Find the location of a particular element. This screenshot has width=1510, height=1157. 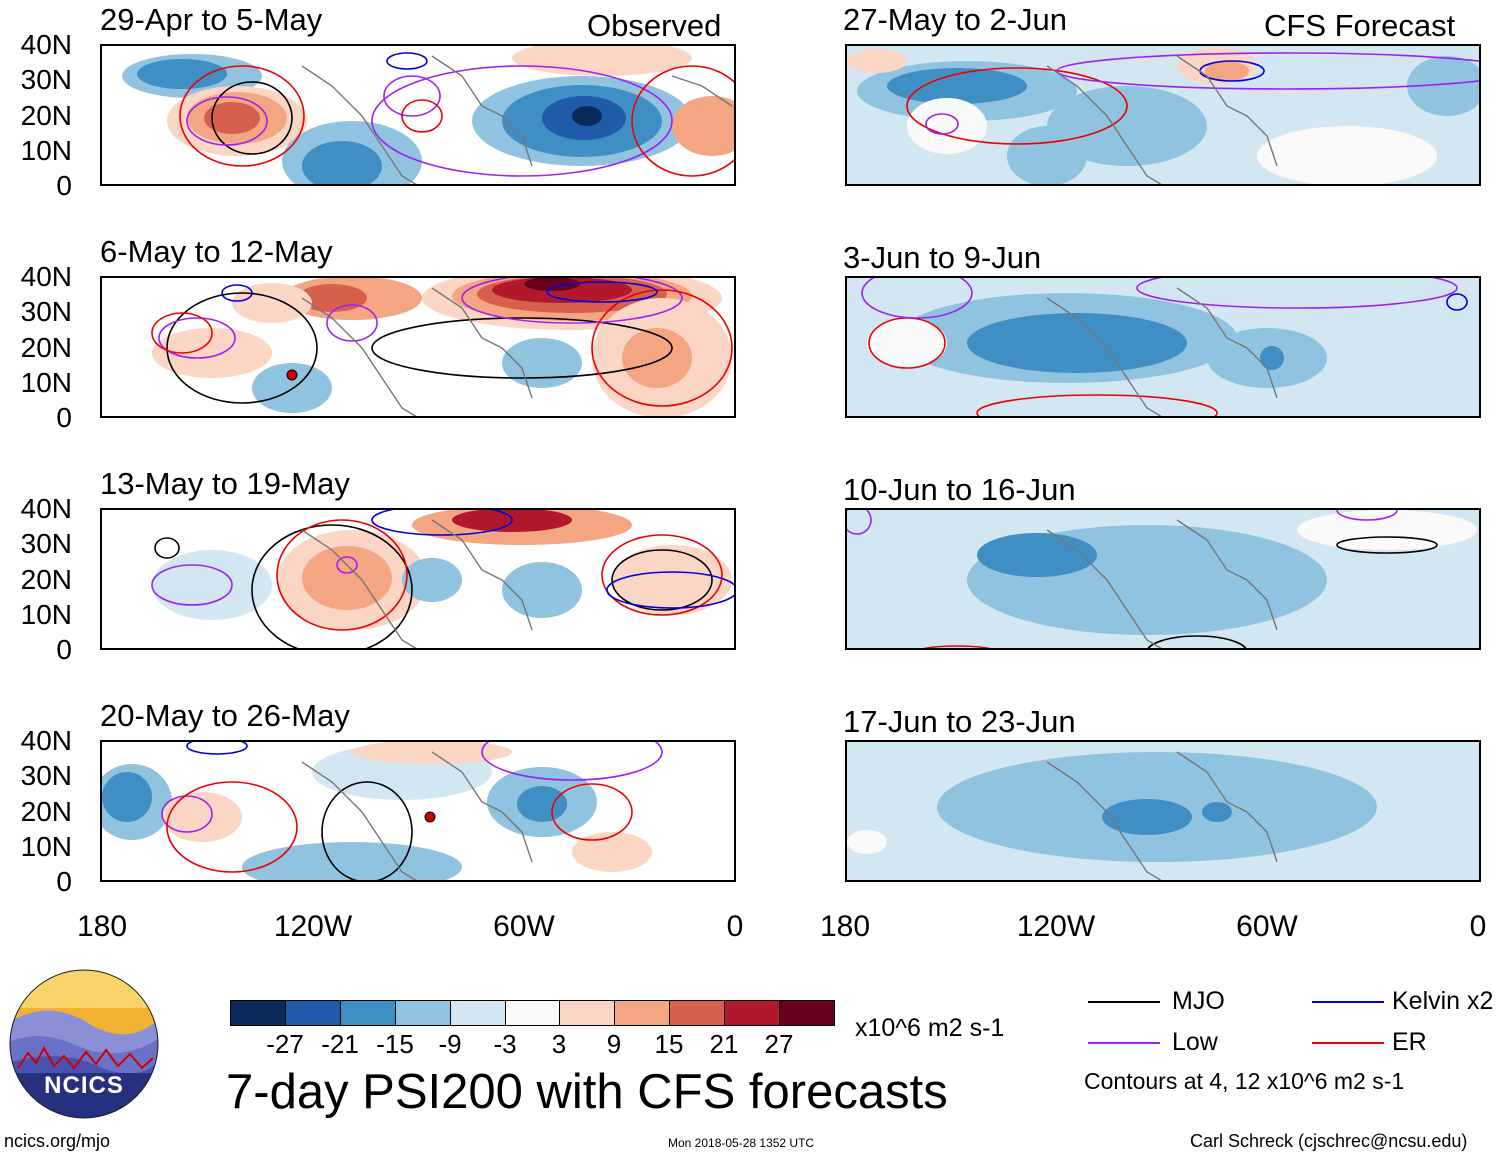

legend-label-low: Low is located at coordinates (1195, 1042).